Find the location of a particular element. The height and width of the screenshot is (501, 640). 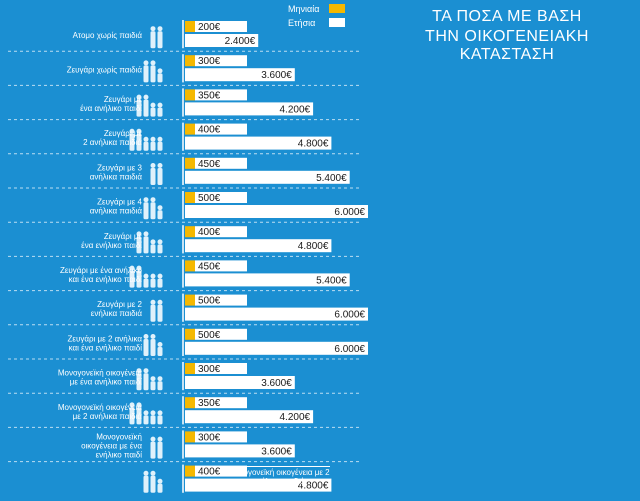

monthly-value-label: 450€ is located at coordinates (209, 266).